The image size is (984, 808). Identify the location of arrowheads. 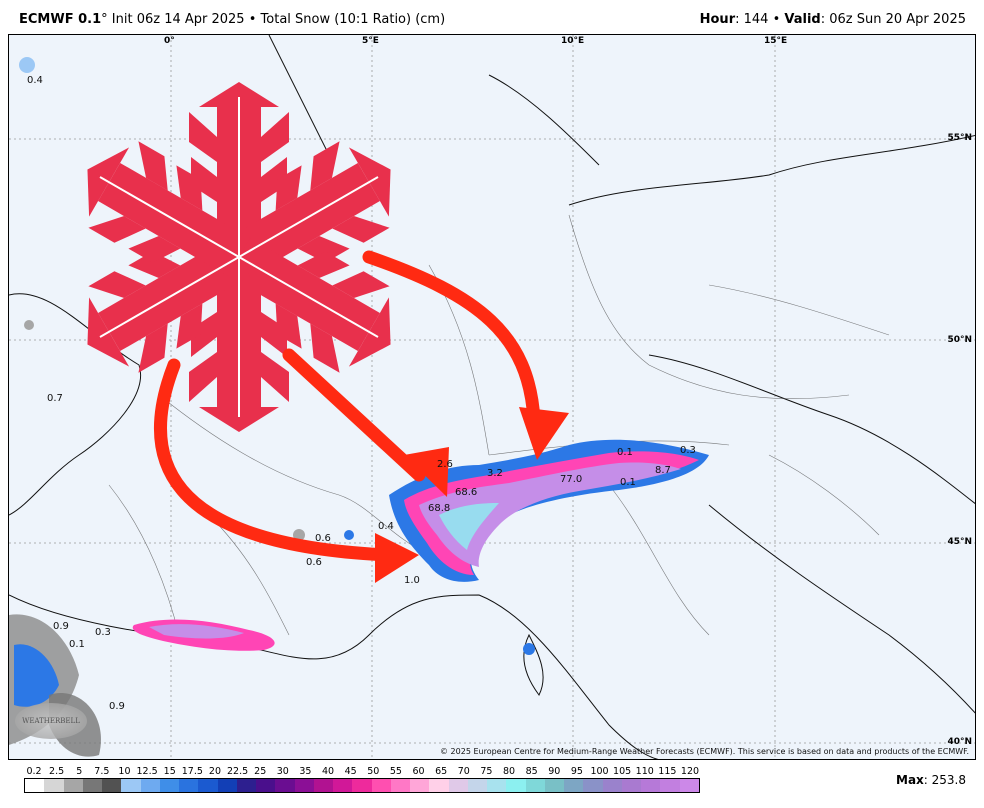
(472, 495).